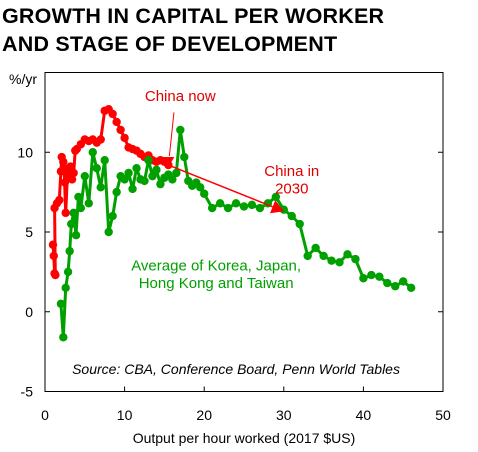 Image resolution: width=478 pixels, height=452 pixels. I want to click on chart-title-line-1: GROWTH IN CAPITAL PER WORKER, so click(193, 16).